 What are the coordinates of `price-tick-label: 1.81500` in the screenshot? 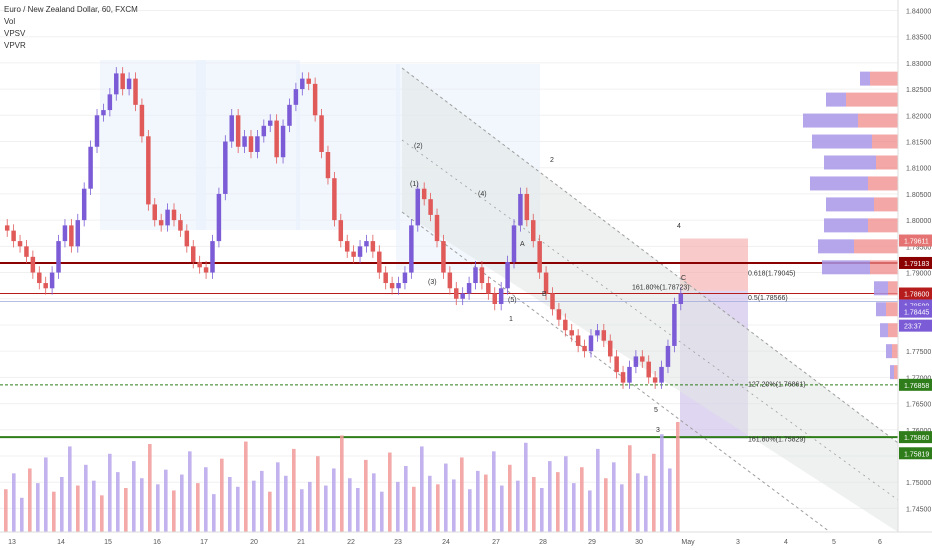 It's located at (918, 143).